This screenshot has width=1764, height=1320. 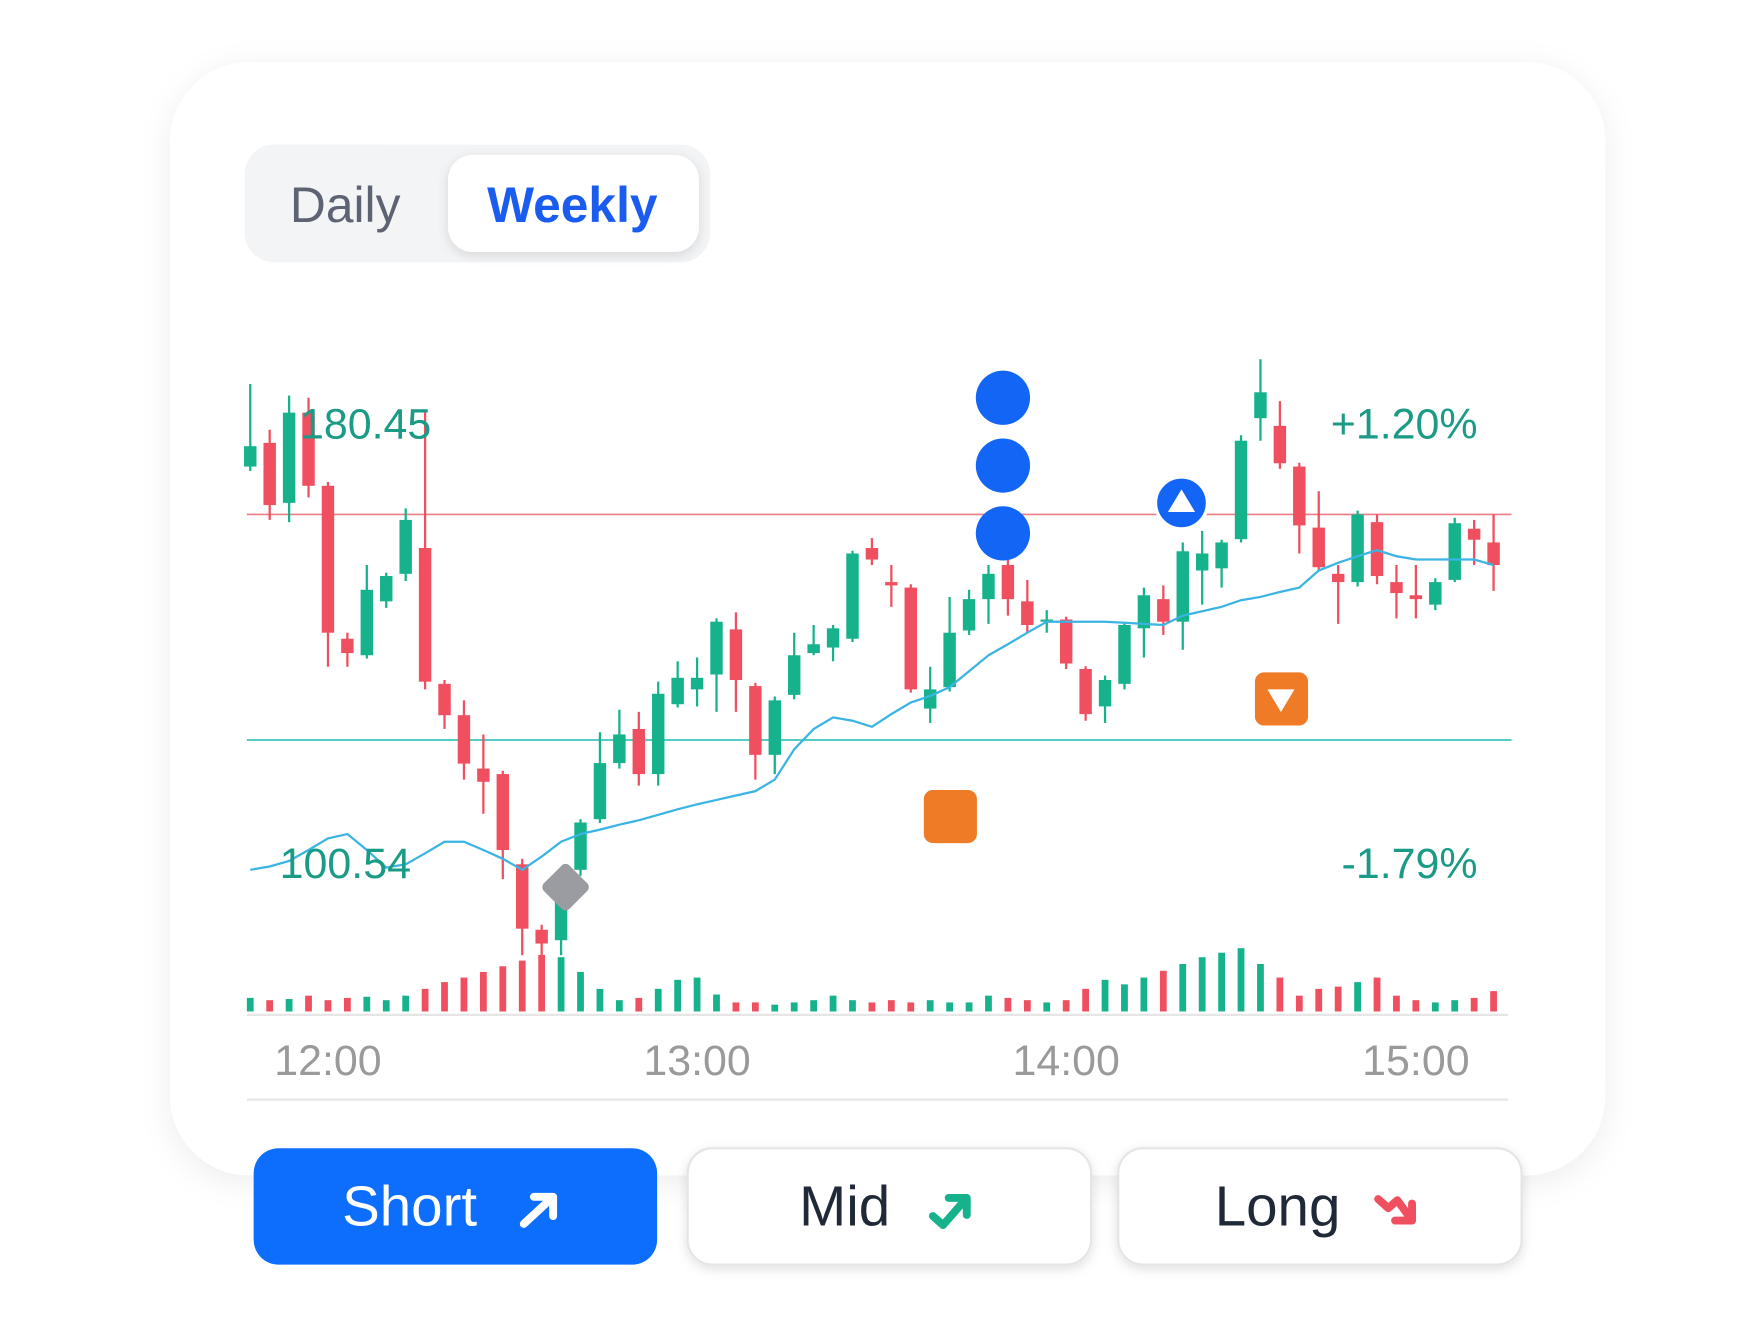 I want to click on change-down: -1.79%, so click(x=1410, y=864).